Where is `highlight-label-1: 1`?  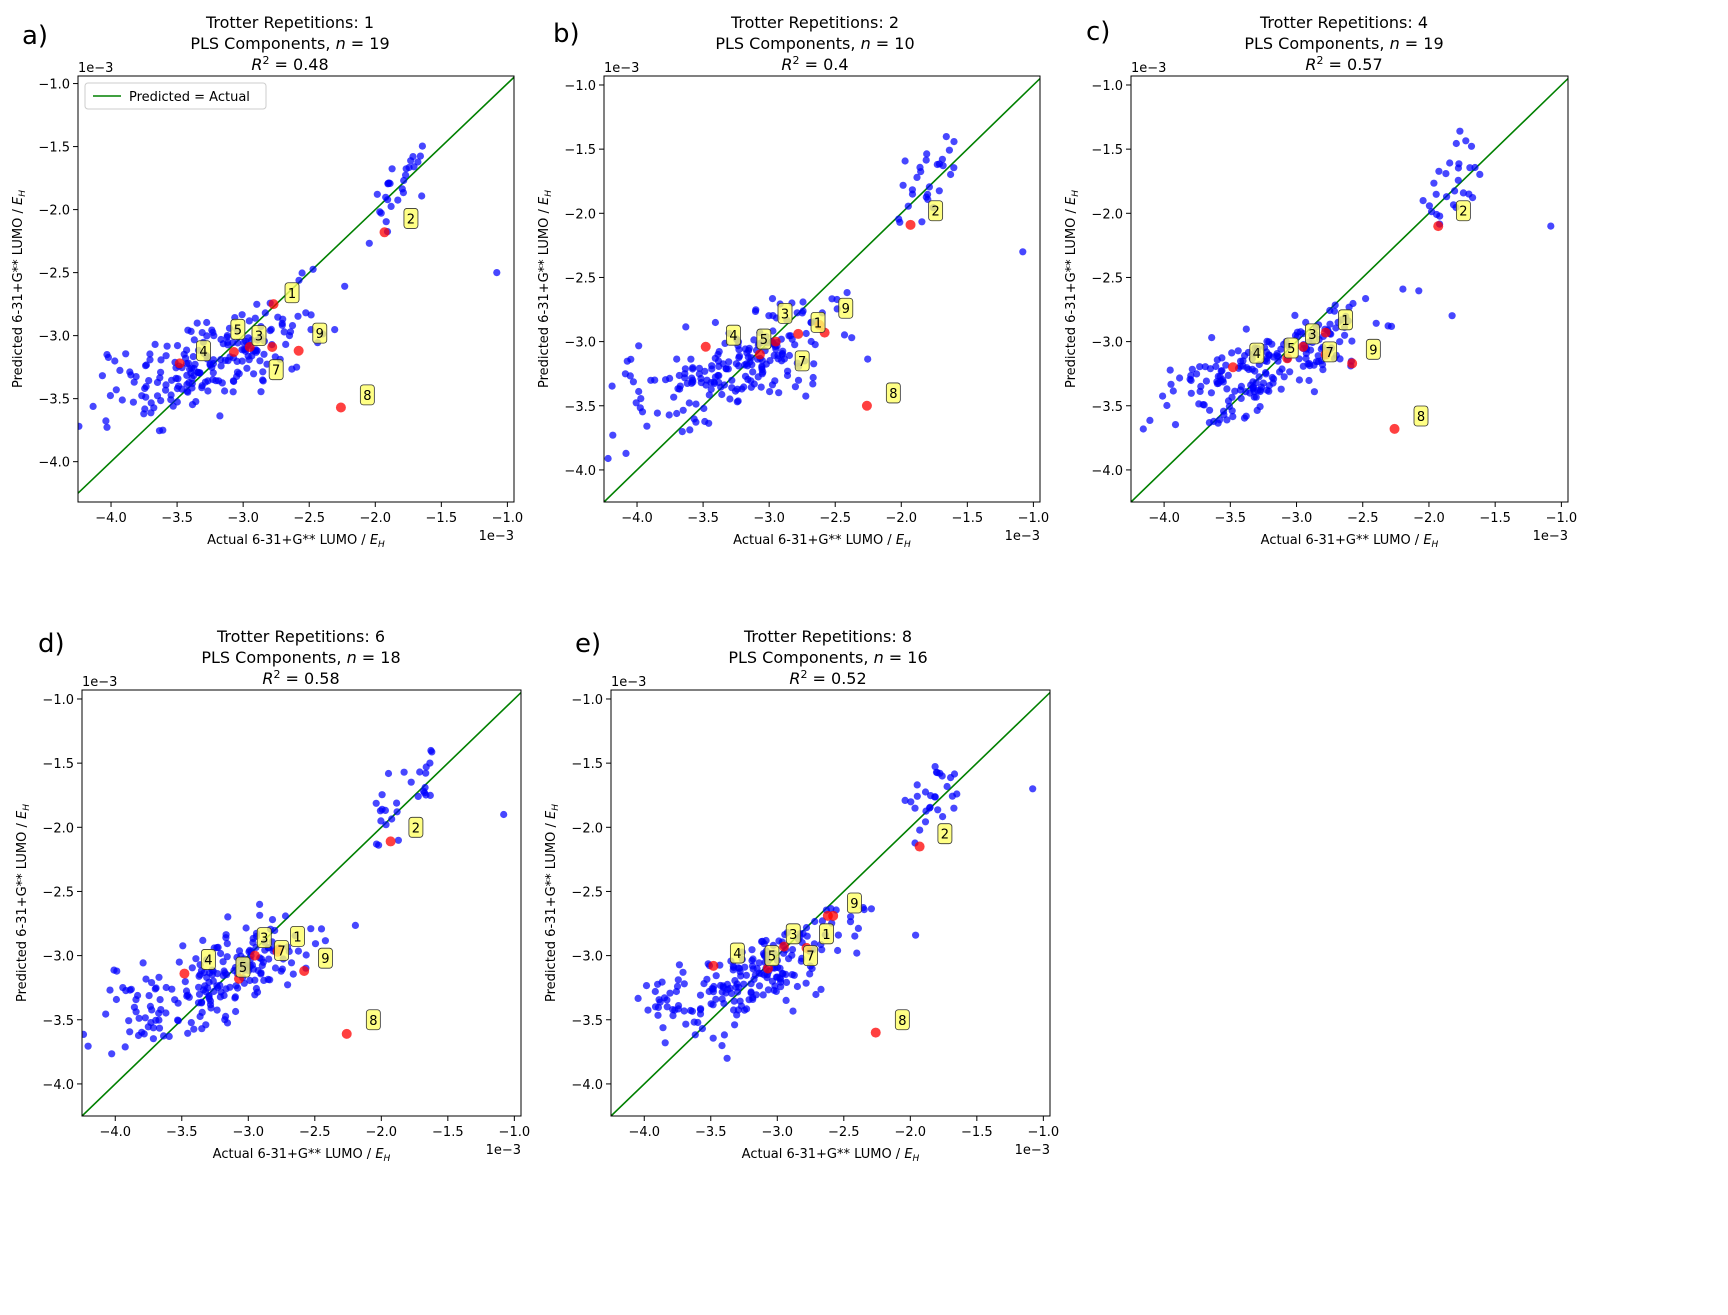
highlight-label-1: 1 is located at coordinates (1345, 321).